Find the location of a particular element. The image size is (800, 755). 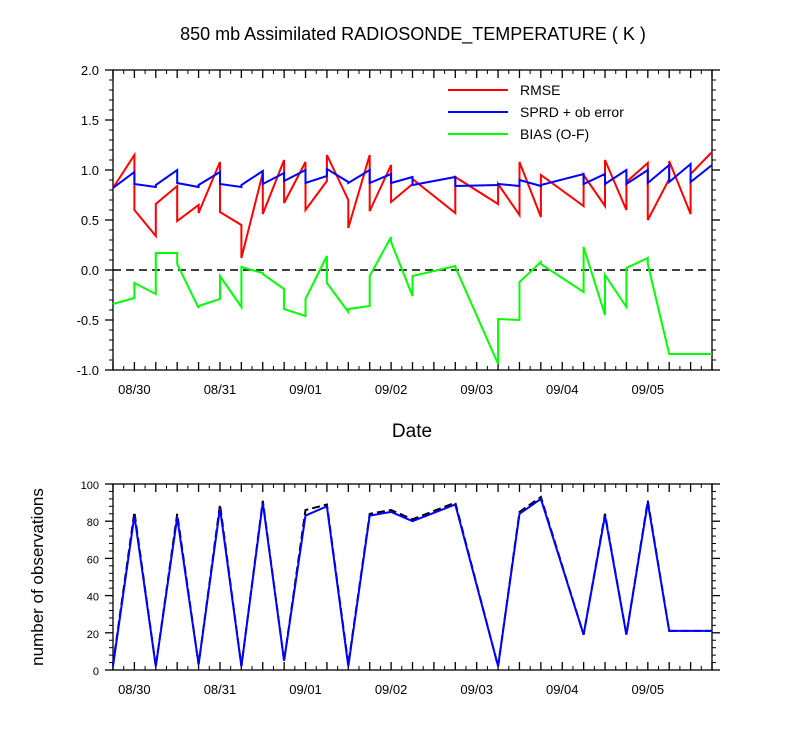

series-line-sprd-ob-error is located at coordinates (412, 175).